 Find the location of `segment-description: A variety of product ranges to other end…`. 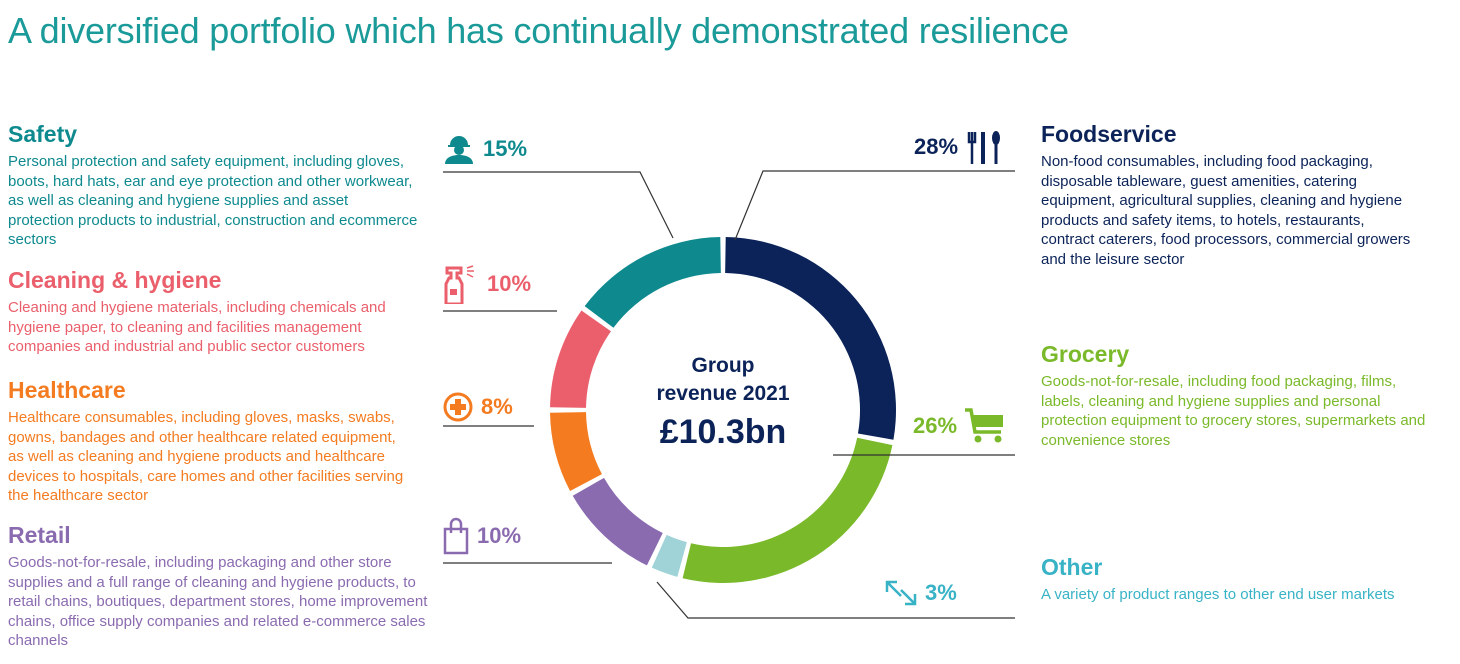

segment-description: A variety of product ranges to other end… is located at coordinates (1218, 594).